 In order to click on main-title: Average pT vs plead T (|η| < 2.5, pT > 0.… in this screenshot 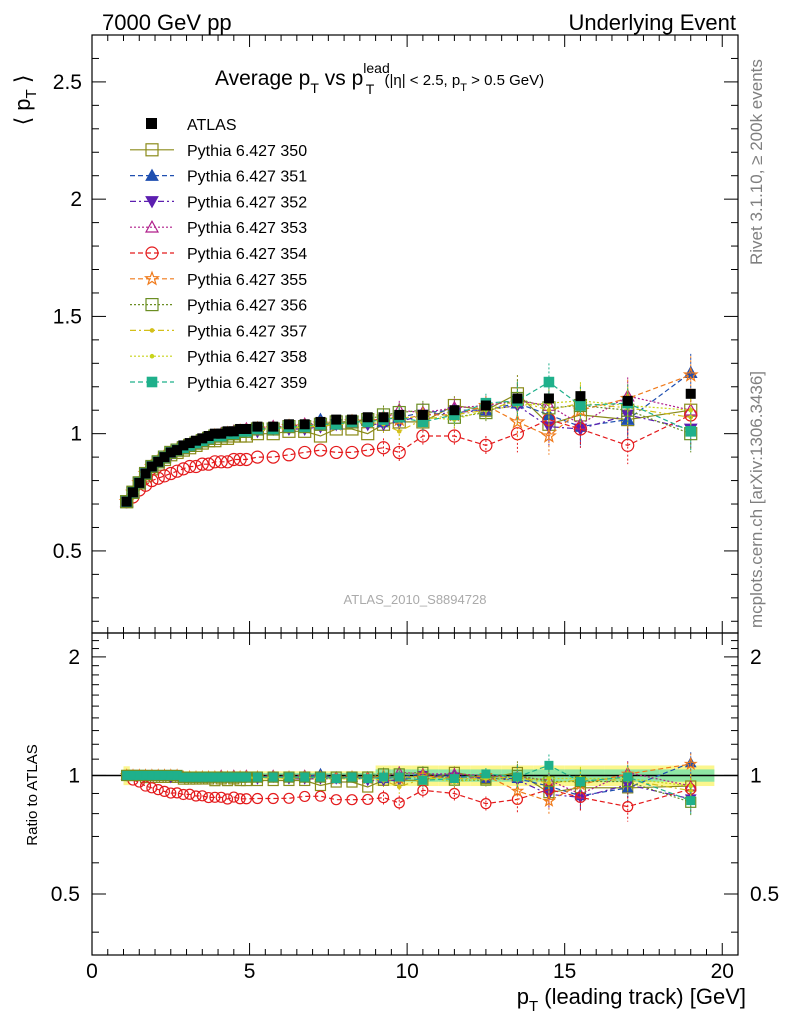, I will do `click(379, 78)`.